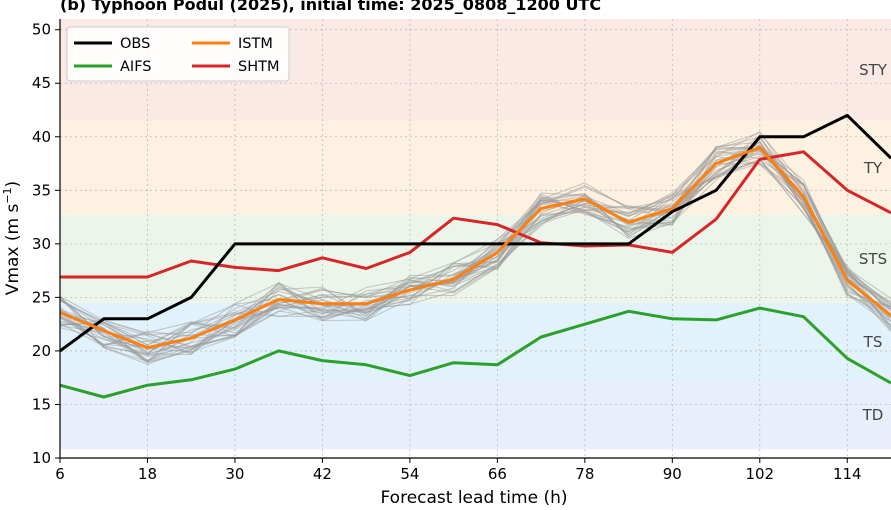  What do you see at coordinates (873, 168) in the screenshot?
I see `band-label-ty: TY` at bounding box center [873, 168].